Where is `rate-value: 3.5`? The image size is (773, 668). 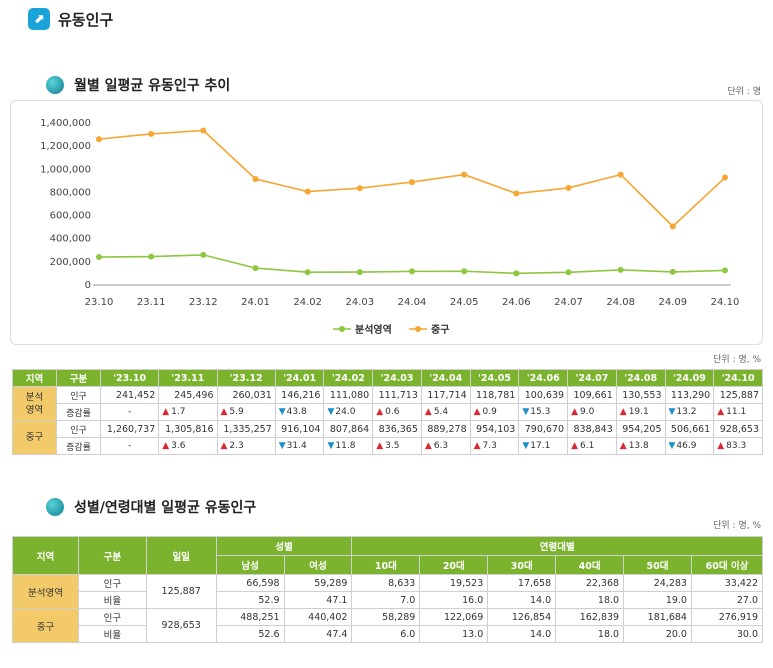 rate-value: 3.5 is located at coordinates (392, 446).